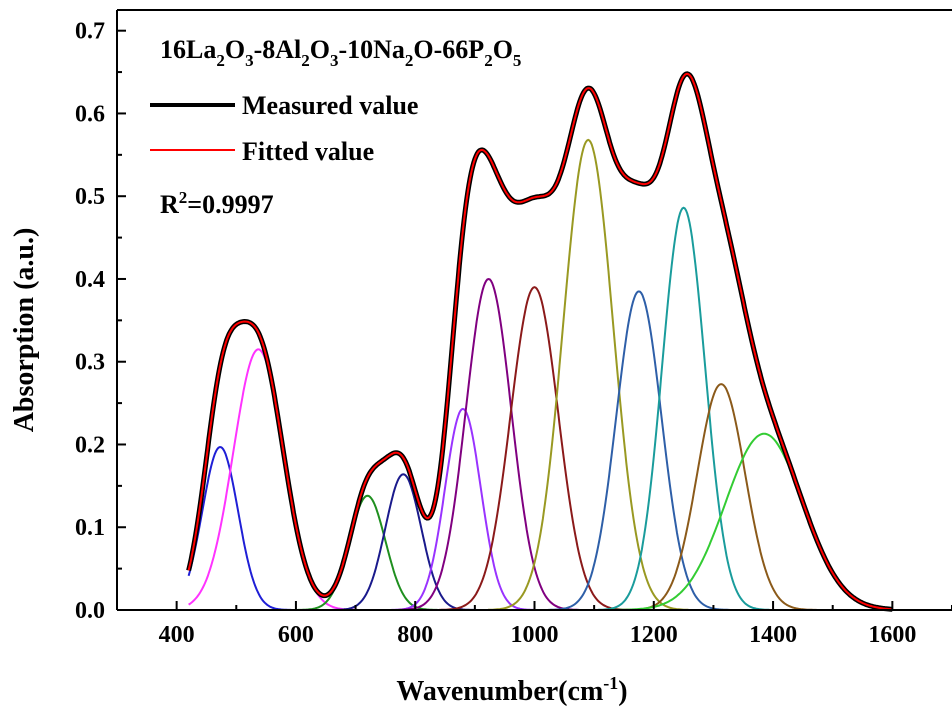 The height and width of the screenshot is (722, 952). What do you see at coordinates (535, 635) in the screenshot?
I see `x-tick-label: 1000` at bounding box center [535, 635].